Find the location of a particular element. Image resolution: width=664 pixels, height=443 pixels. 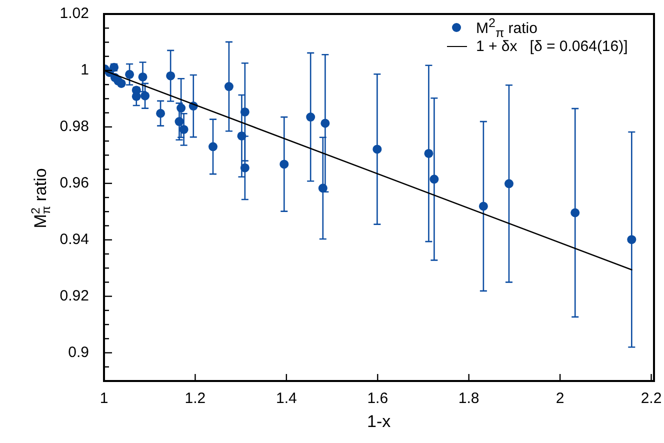

y-tick-label: 1.02 is located at coordinates (74, 13).